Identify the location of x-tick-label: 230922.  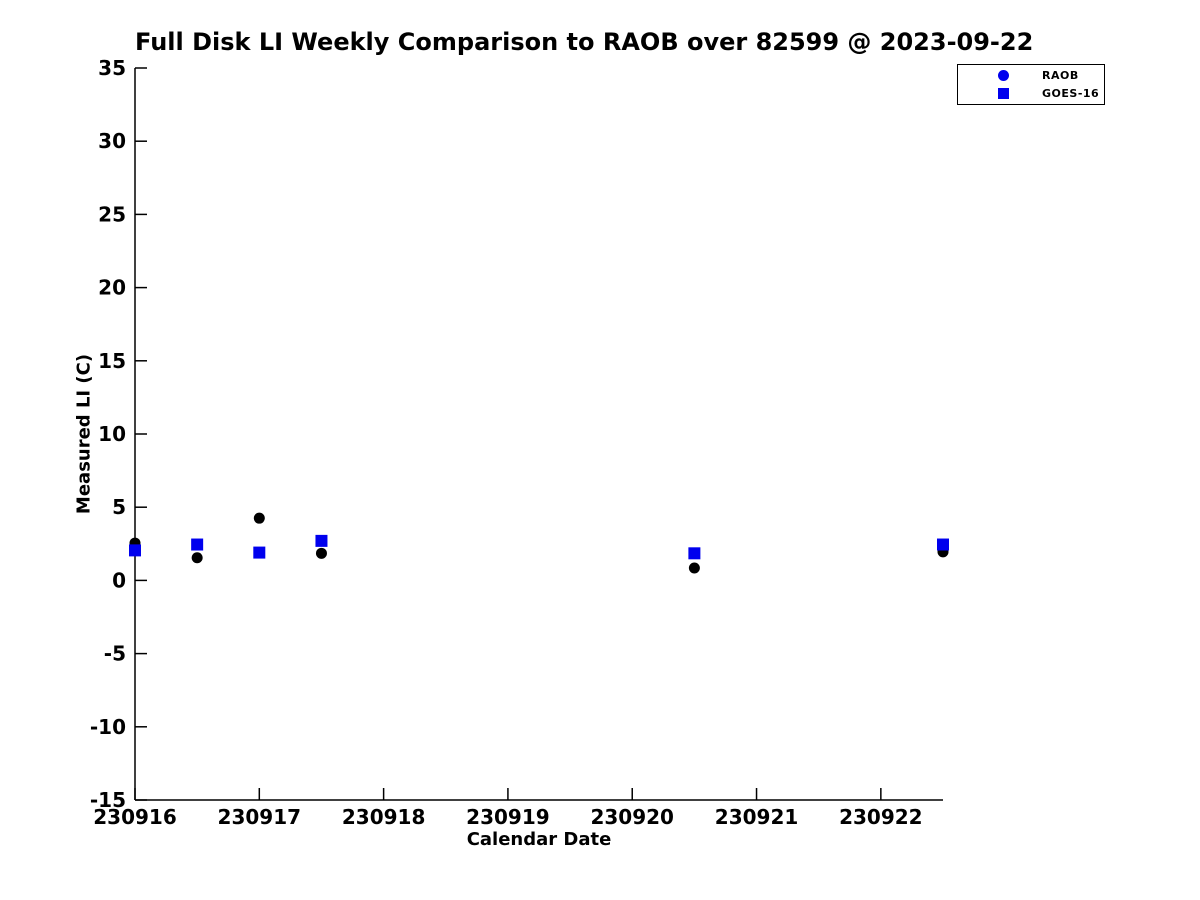
(881, 817).